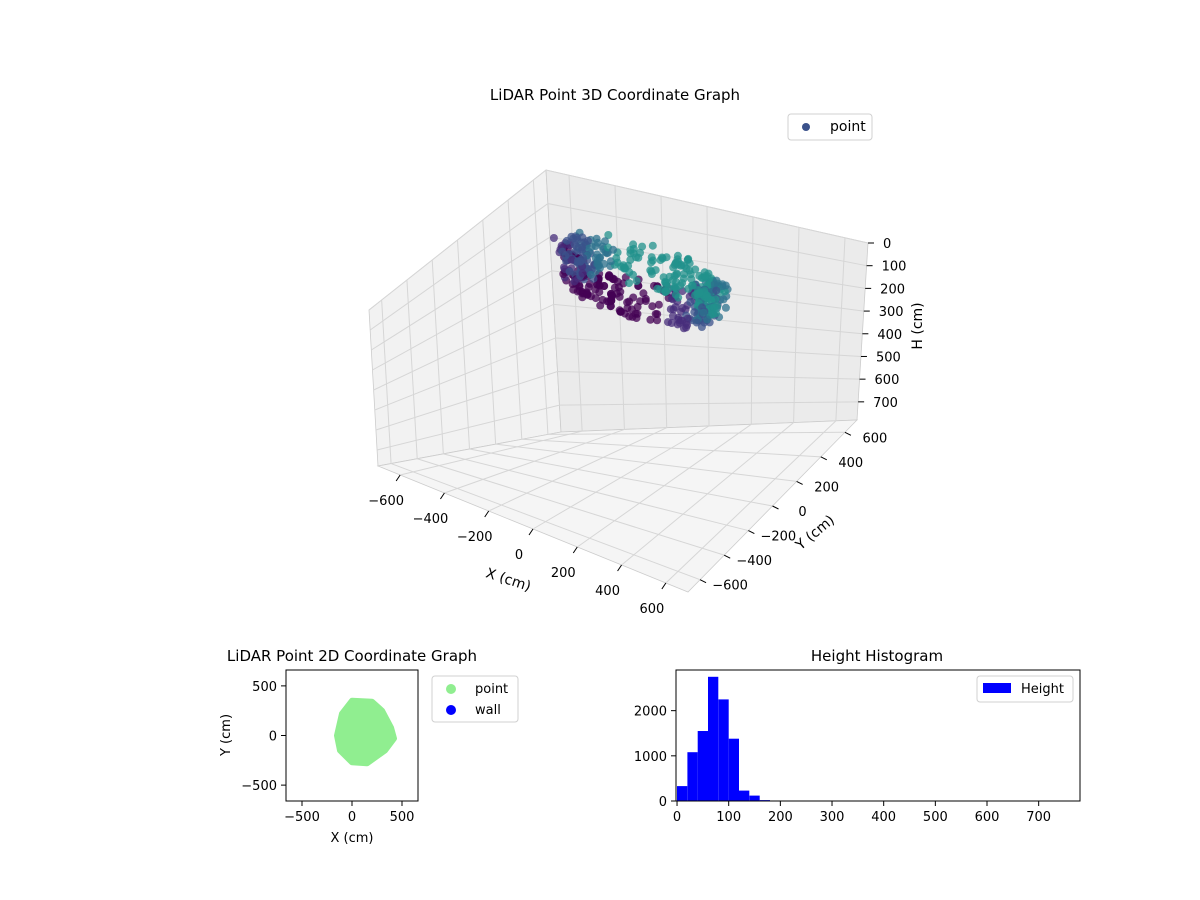 This screenshot has width=1200, height=900. Describe the element at coordinates (640, 280) in the screenshot. I see `point-cloud-3d` at that location.